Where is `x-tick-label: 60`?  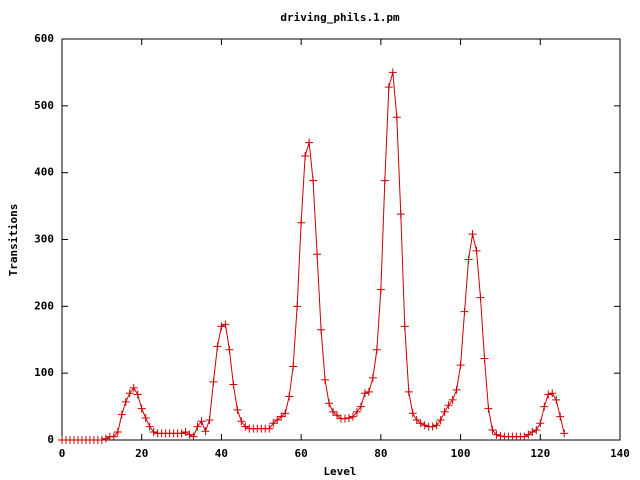 x-tick-label: 60 is located at coordinates (301, 453).